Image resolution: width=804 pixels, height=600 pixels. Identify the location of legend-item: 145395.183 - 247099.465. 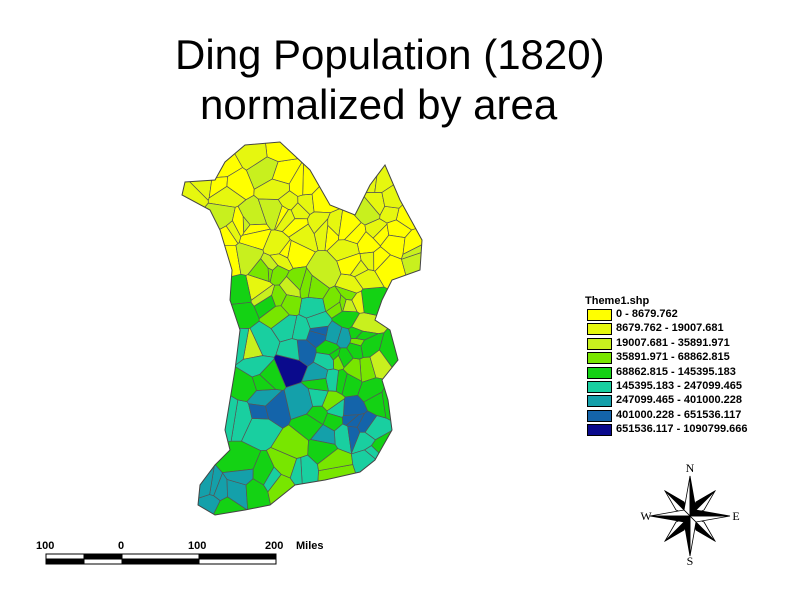
(685, 387).